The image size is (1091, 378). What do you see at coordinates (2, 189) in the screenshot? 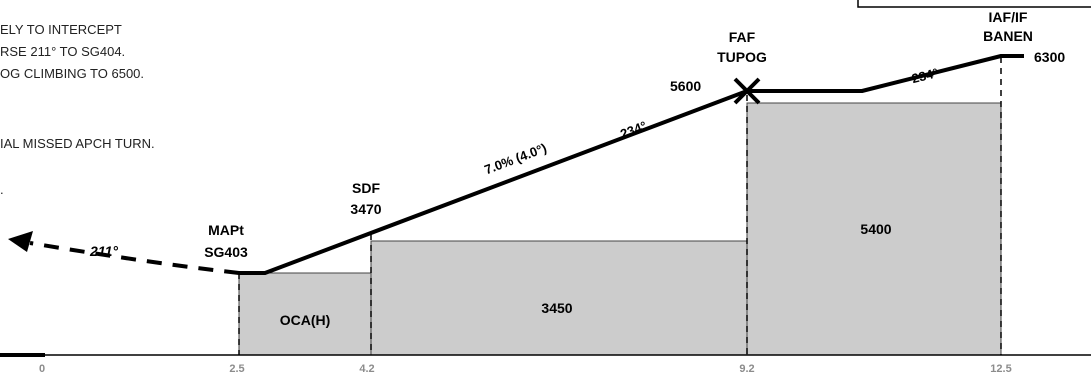
I see `note-line: .` at bounding box center [2, 189].